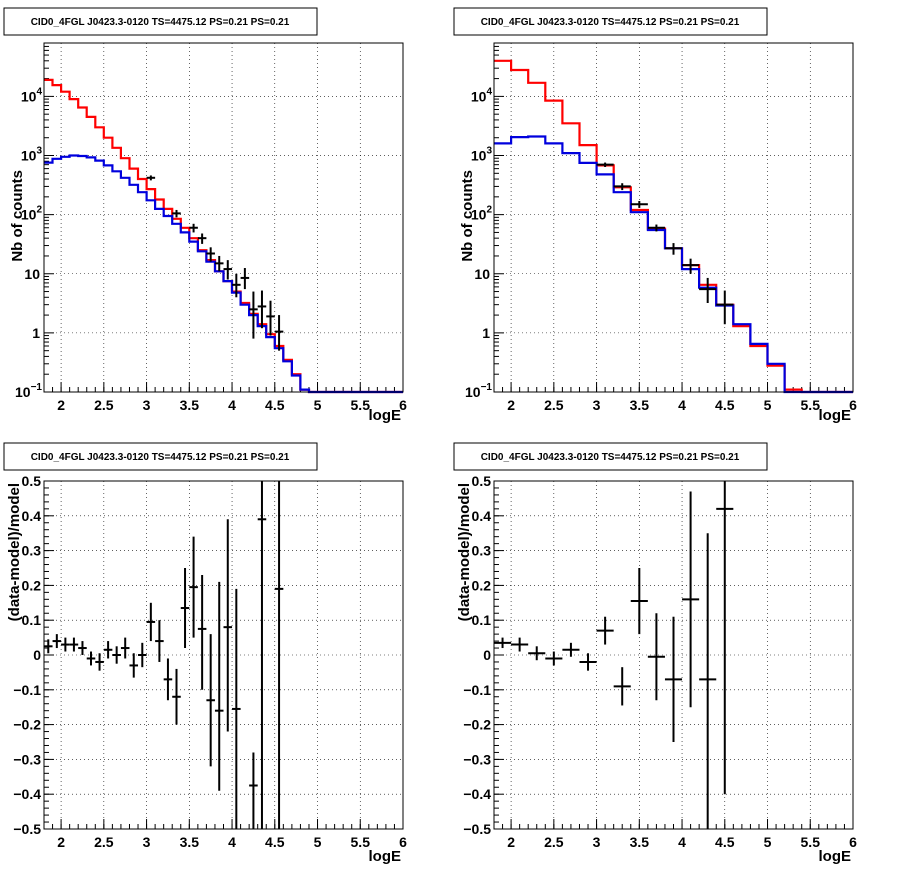 This screenshot has width=898, height=875. I want to click on y-tick-label: 0.4, so click(32, 516).